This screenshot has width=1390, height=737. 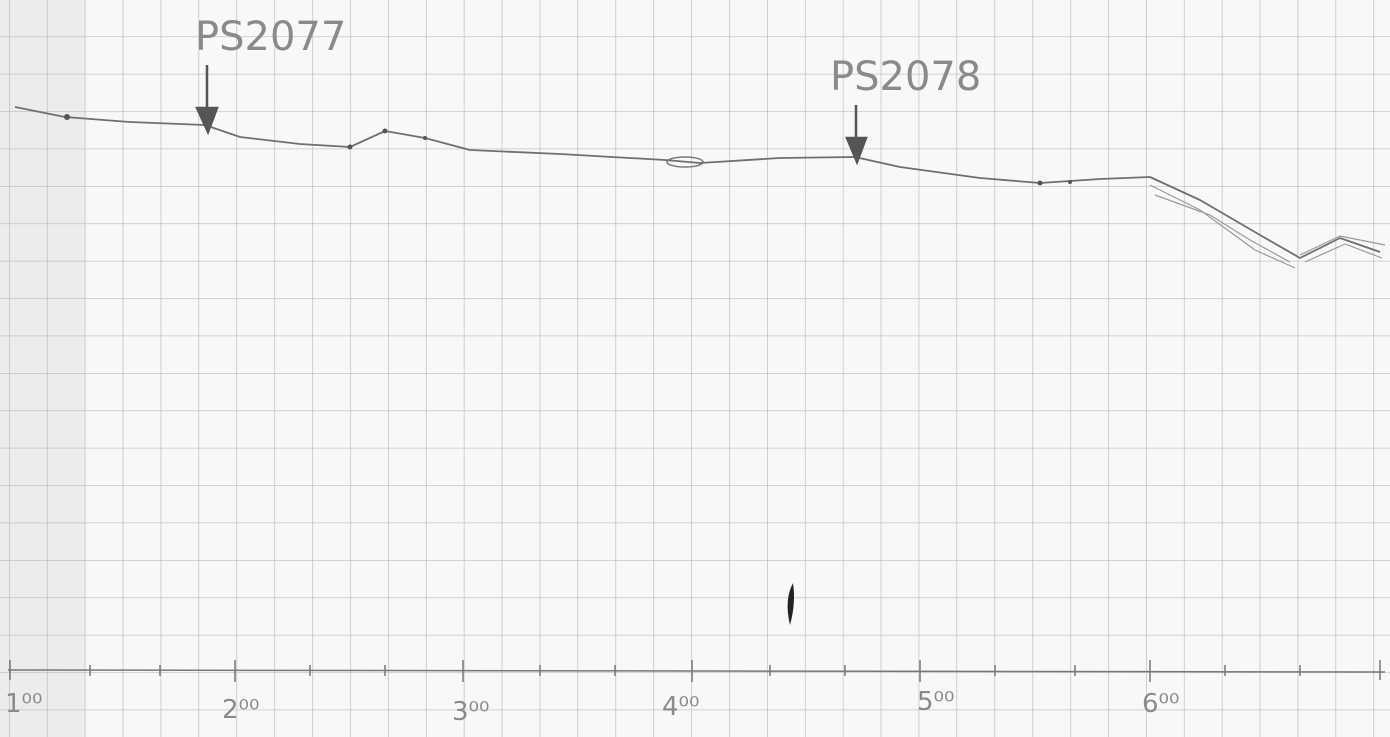 What do you see at coordinates (240, 710) in the screenshot?
I see `time-label: 2⁰⁰` at bounding box center [240, 710].